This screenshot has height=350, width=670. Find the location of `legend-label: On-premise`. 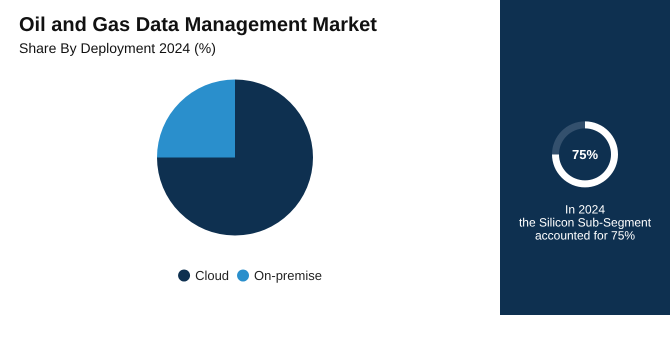

legend-label: On-premise is located at coordinates (288, 275).